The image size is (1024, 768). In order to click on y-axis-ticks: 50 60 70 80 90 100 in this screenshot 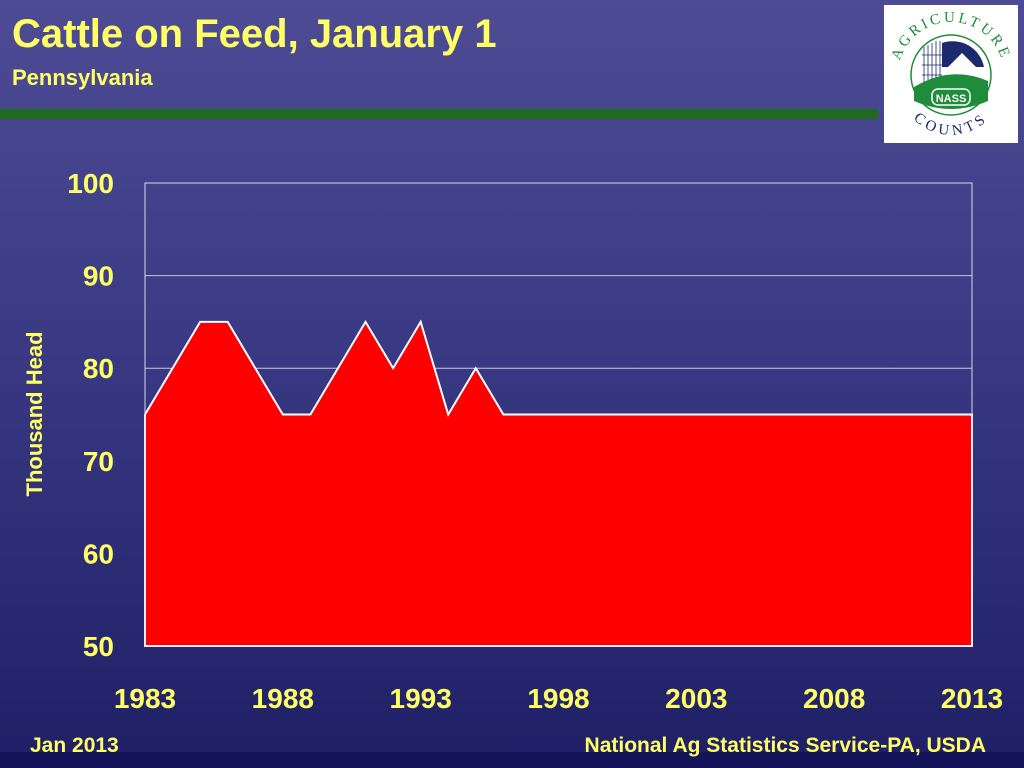, I will do `click(90, 415)`.